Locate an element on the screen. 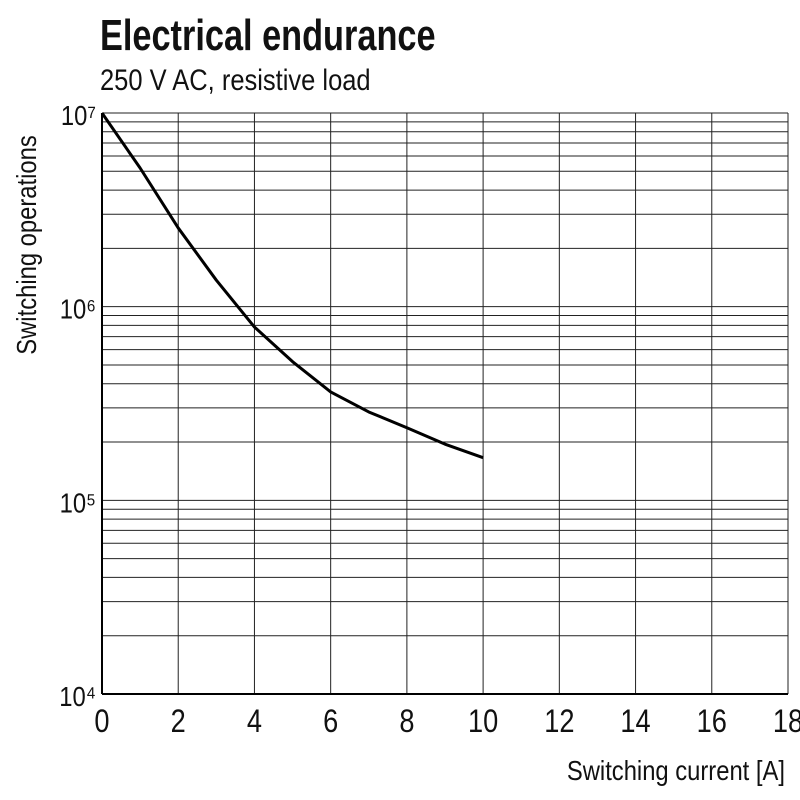  x-tick-label: 2 is located at coordinates (178, 722).